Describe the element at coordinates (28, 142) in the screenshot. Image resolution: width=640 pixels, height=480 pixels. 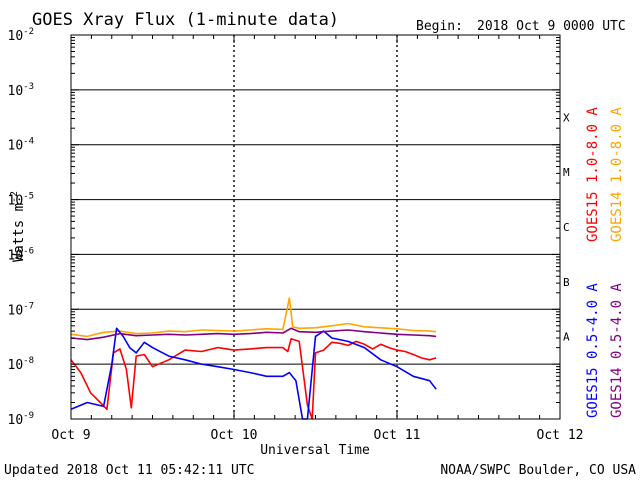
I see `y-tick-label-exp: -4` at that location.